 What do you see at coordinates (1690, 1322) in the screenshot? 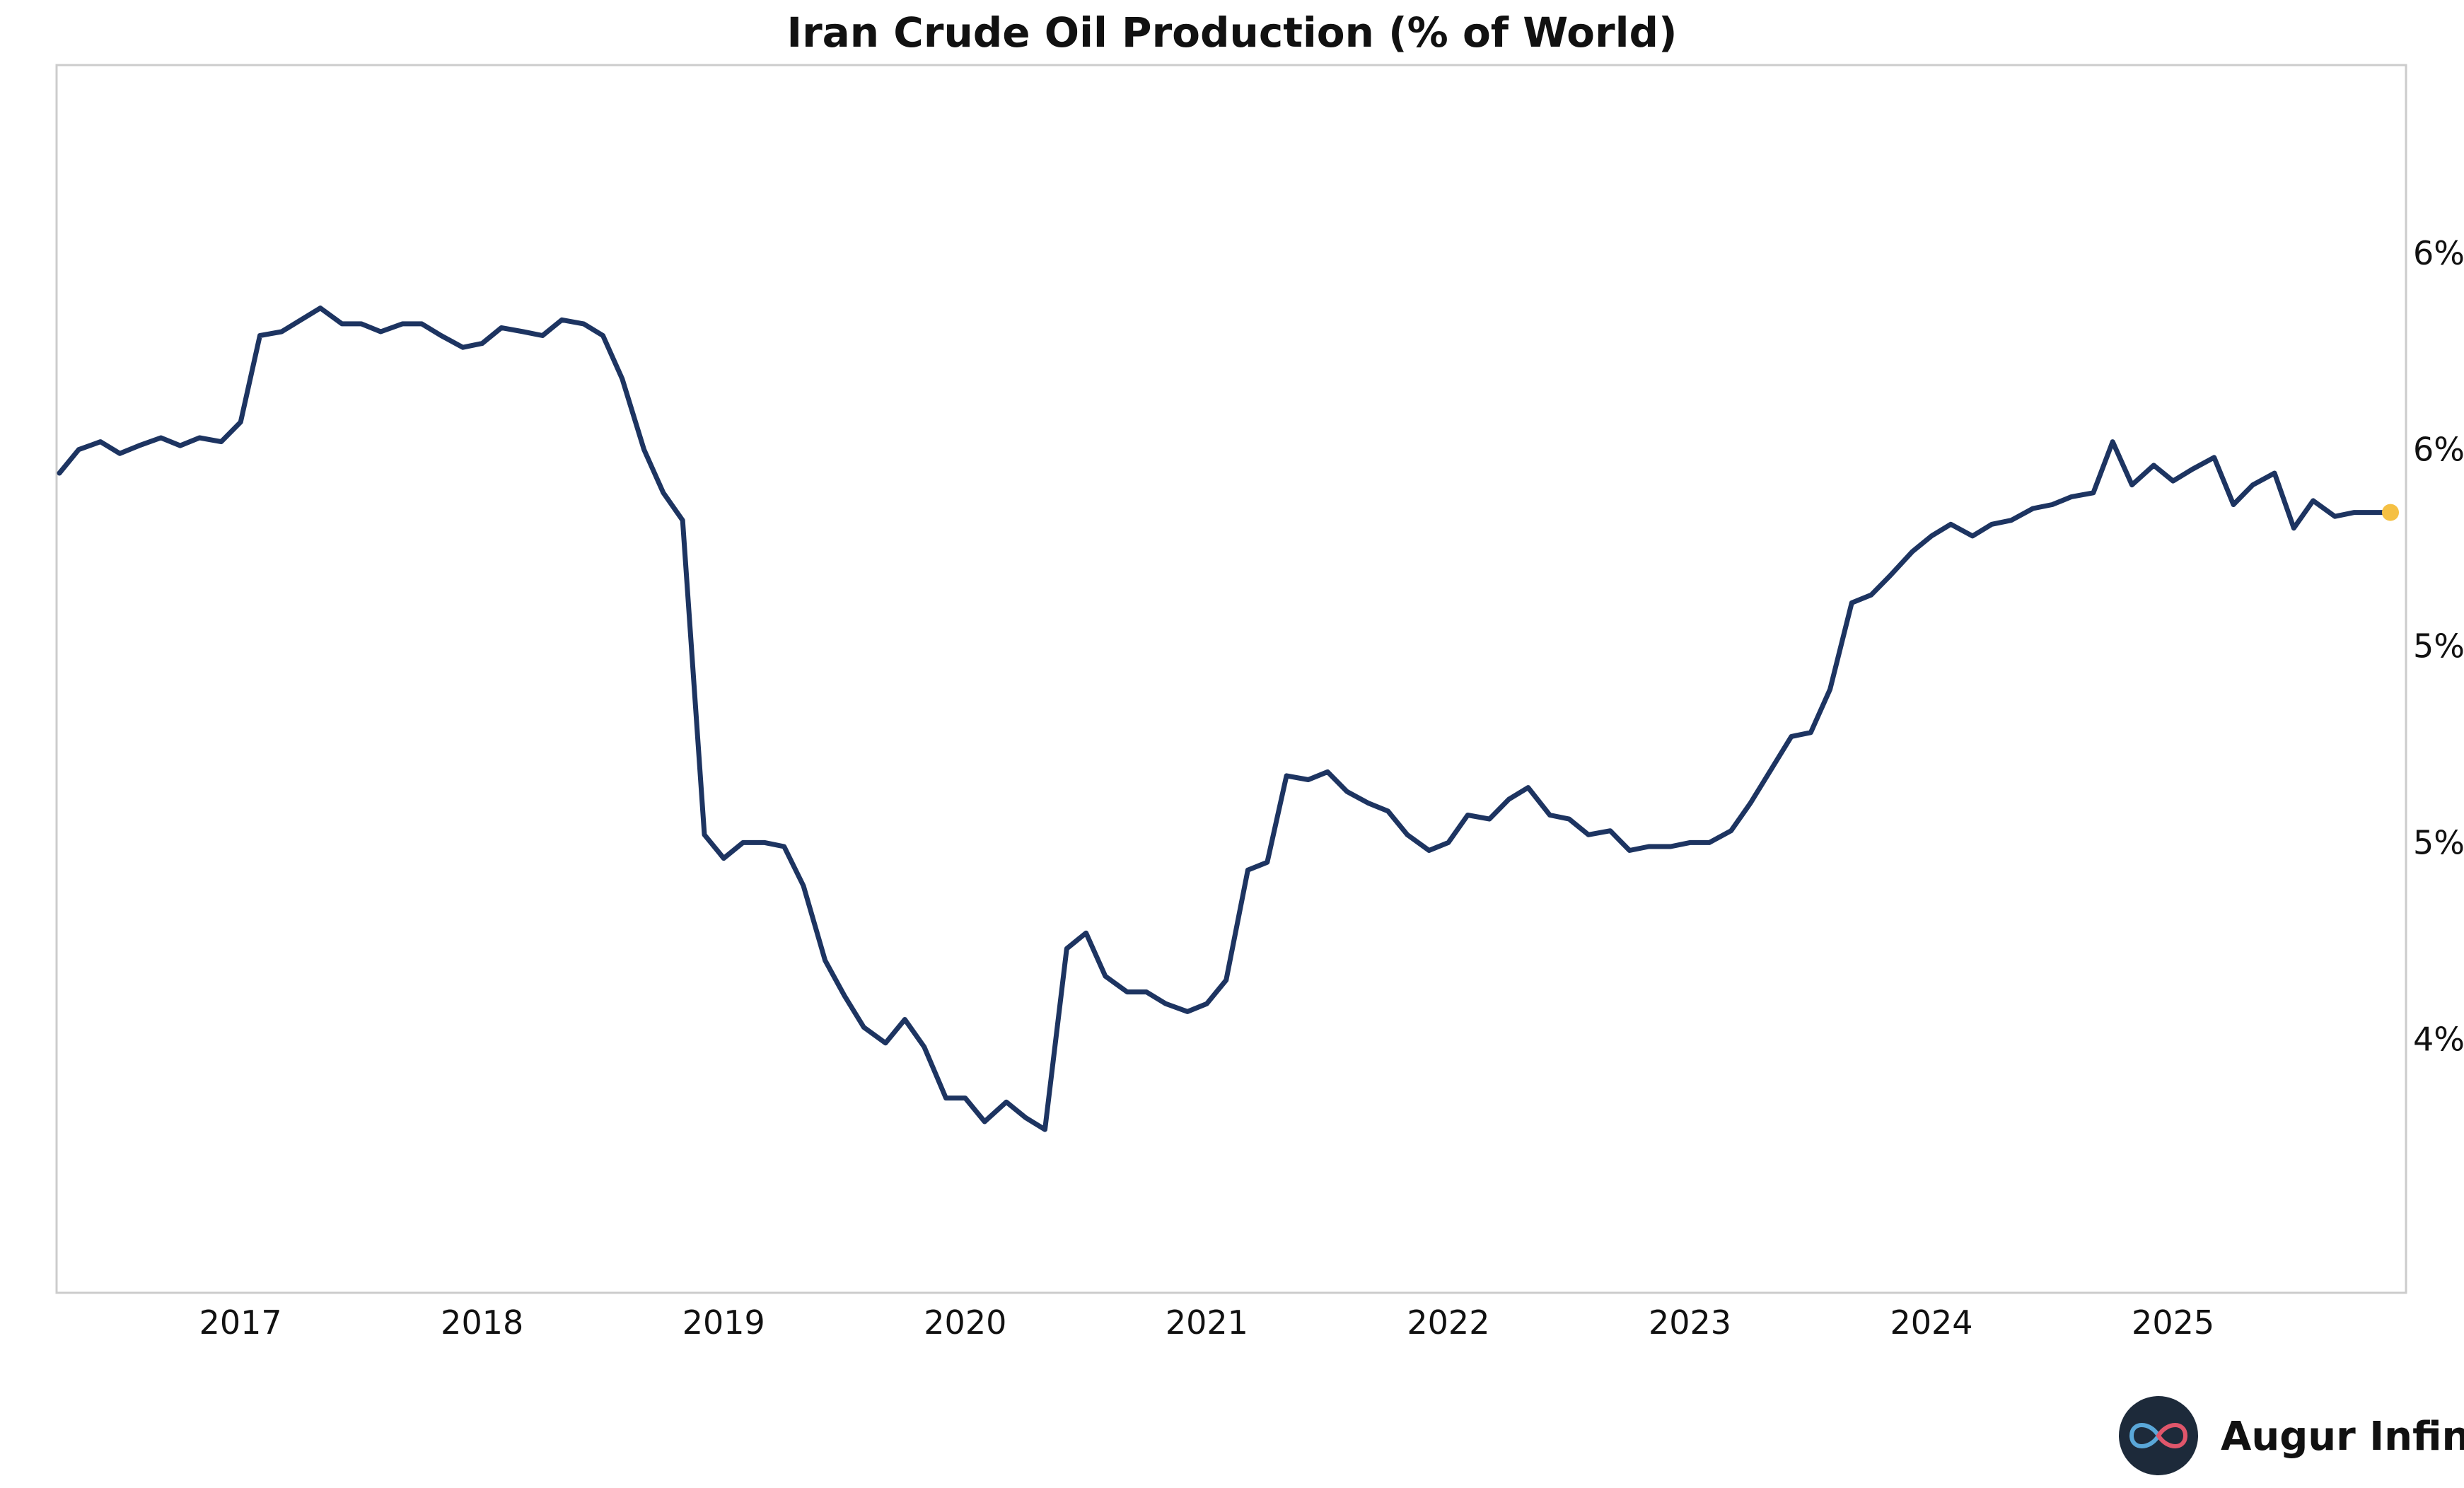
I see `x-tick-label: 2023` at bounding box center [1690, 1322].